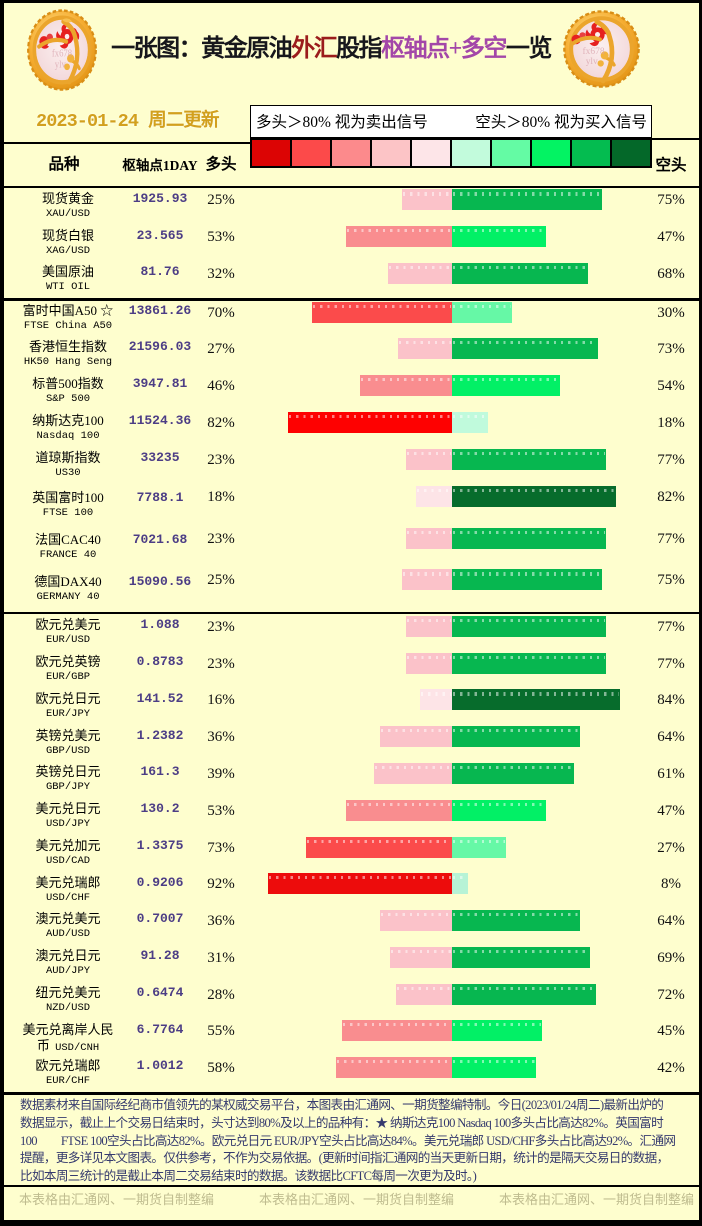 The height and width of the screenshot is (1226, 702). What do you see at coordinates (160, 497) in the screenshot?
I see `pivot-value: 7788.1` at bounding box center [160, 497].